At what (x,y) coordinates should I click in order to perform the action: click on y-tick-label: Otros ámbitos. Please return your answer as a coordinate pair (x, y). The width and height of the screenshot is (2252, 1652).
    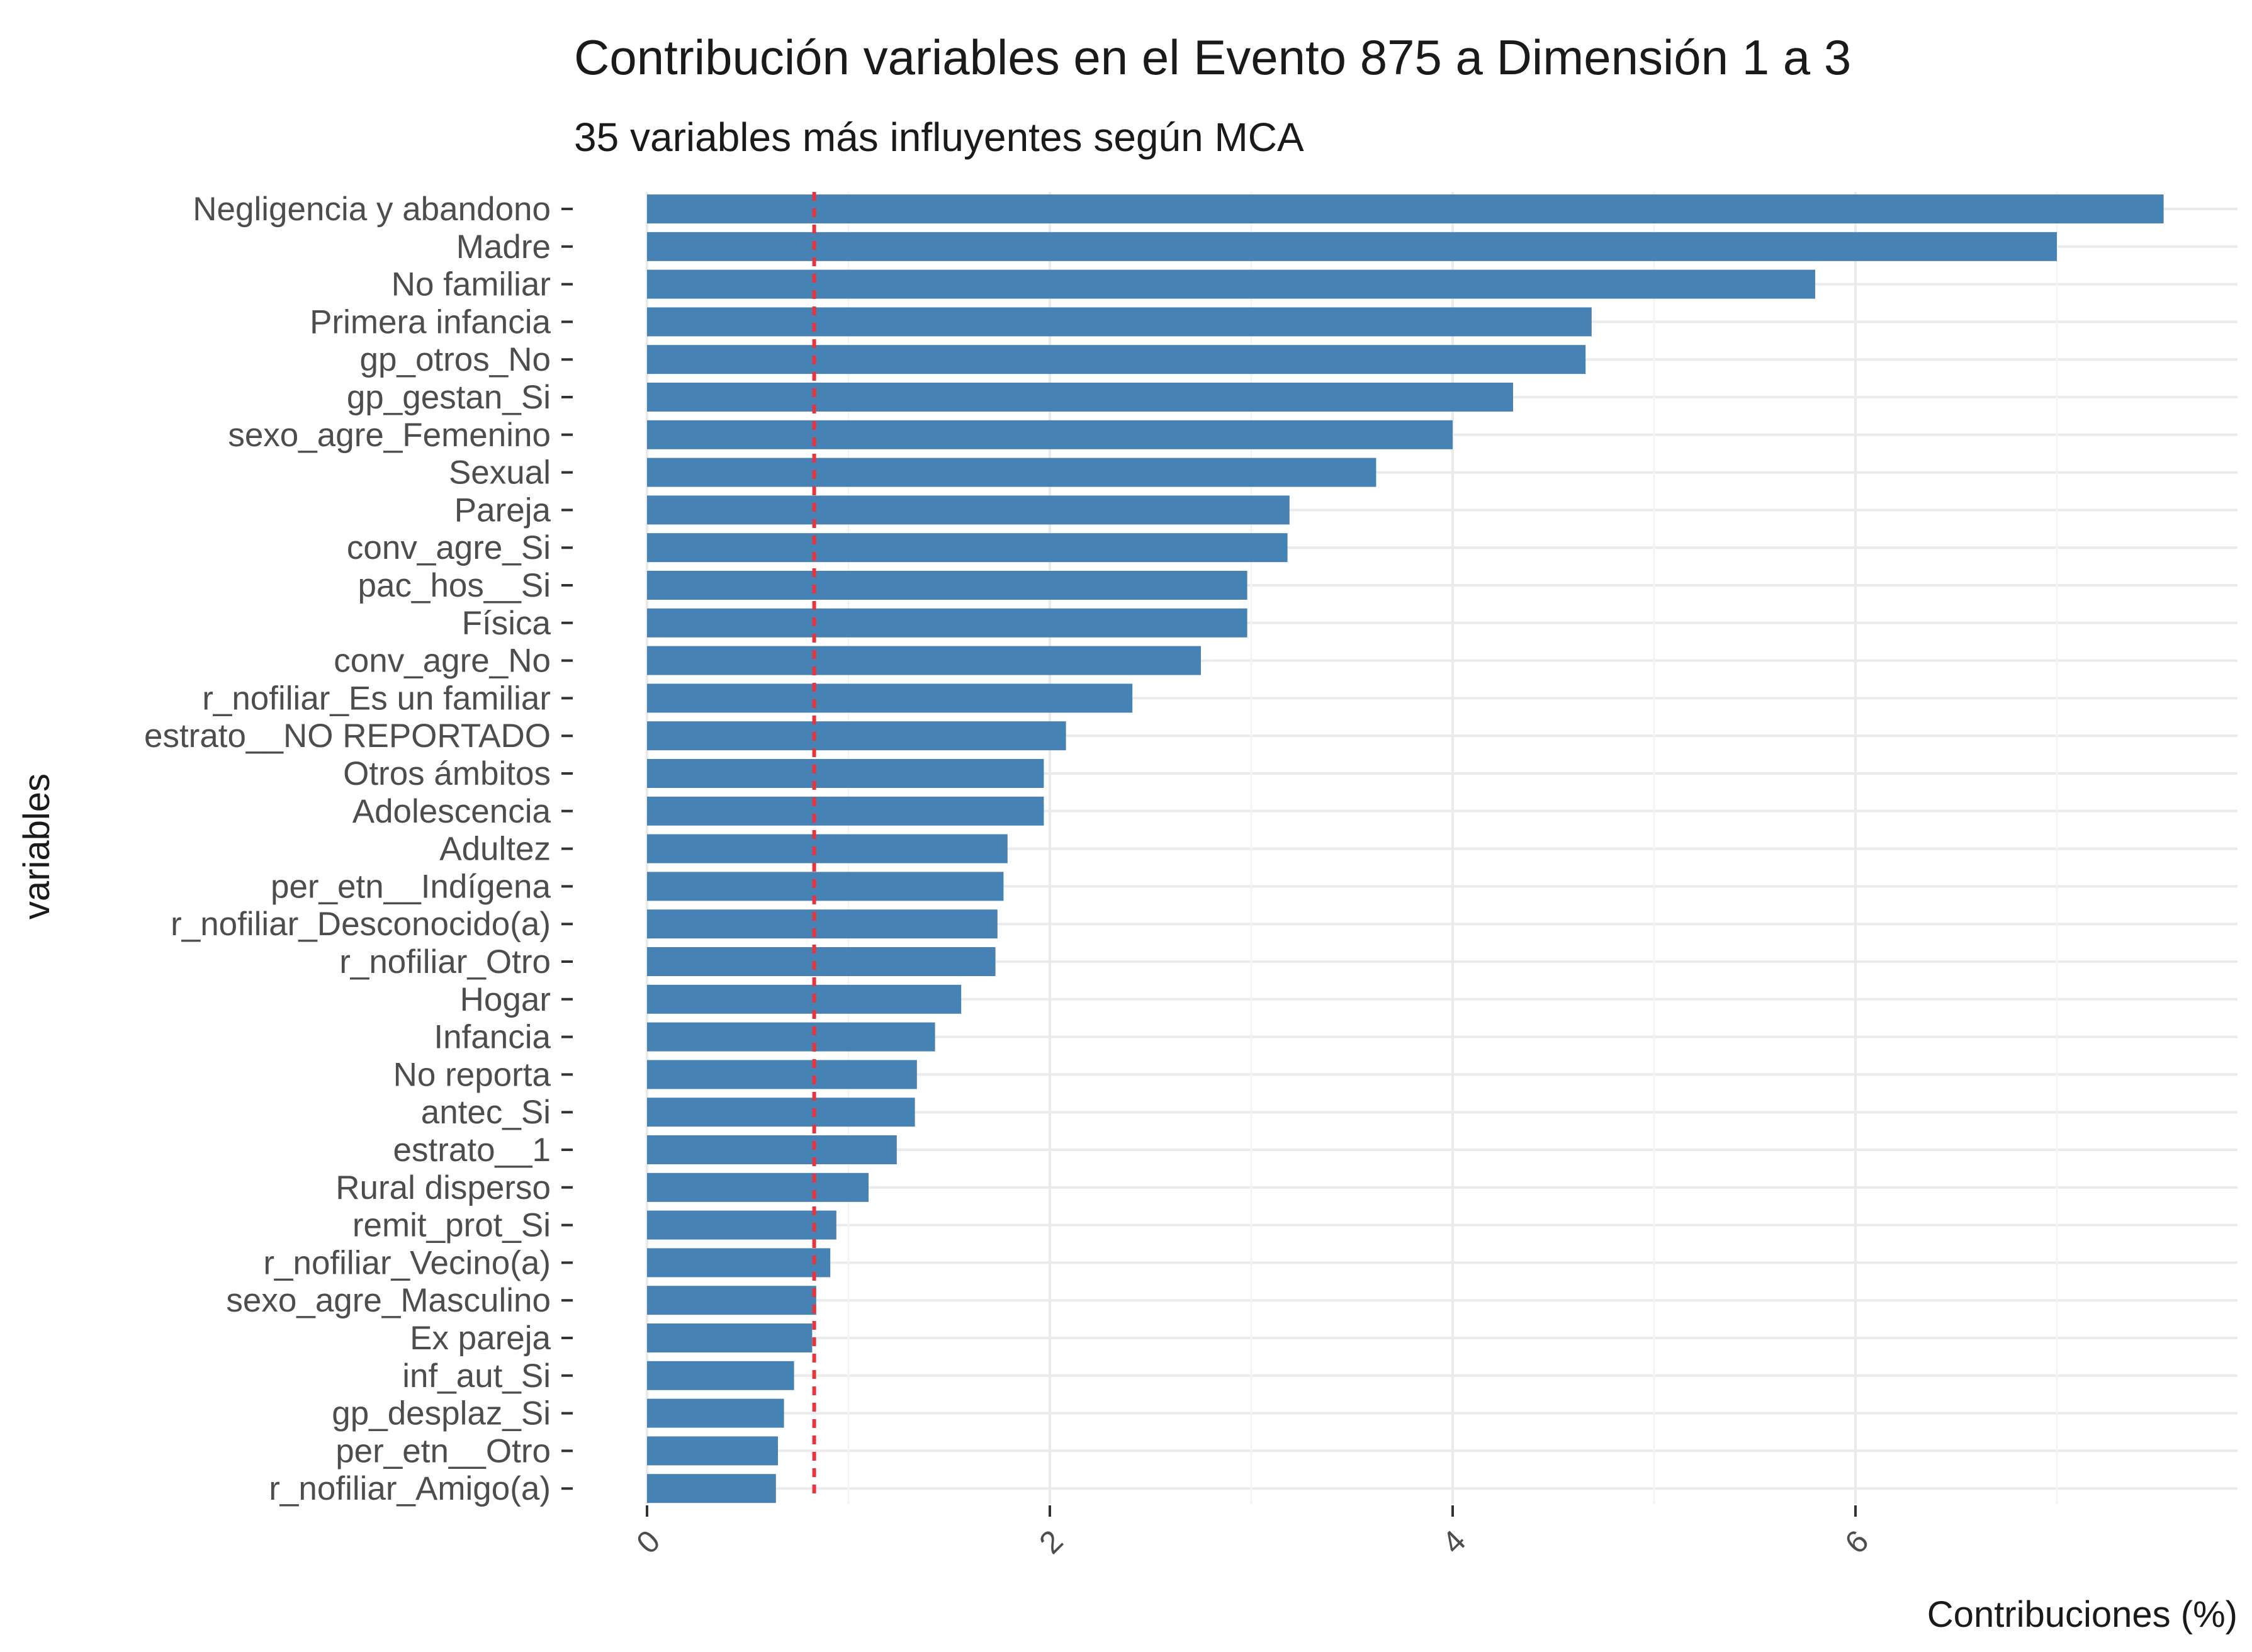
    Looking at the image, I should click on (447, 773).